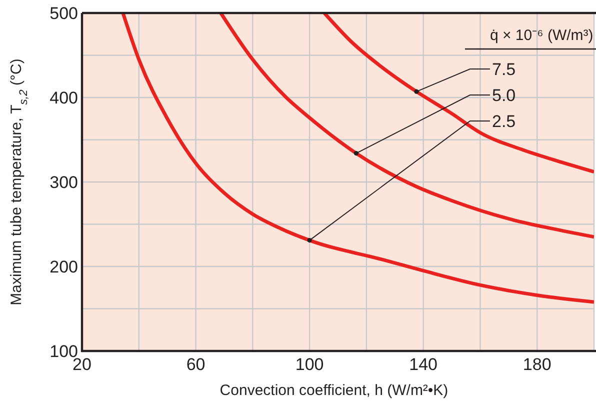 The image size is (596, 403). I want to click on x-axis-title: Convection coefficient, h (W/m²•K), so click(334, 390).